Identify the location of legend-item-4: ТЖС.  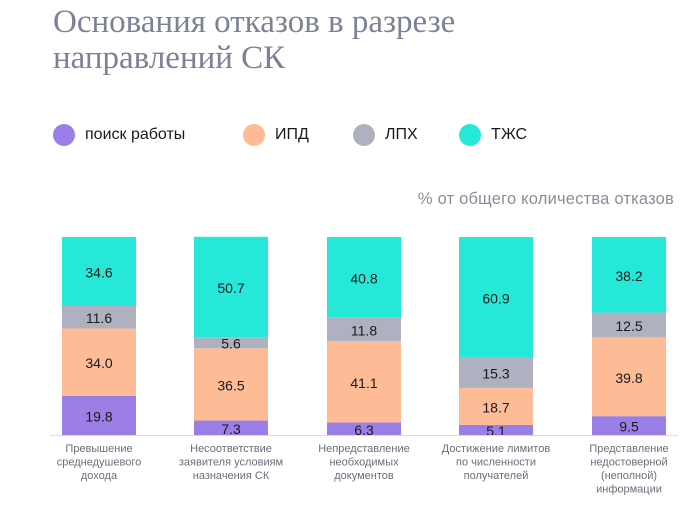
(493, 135).